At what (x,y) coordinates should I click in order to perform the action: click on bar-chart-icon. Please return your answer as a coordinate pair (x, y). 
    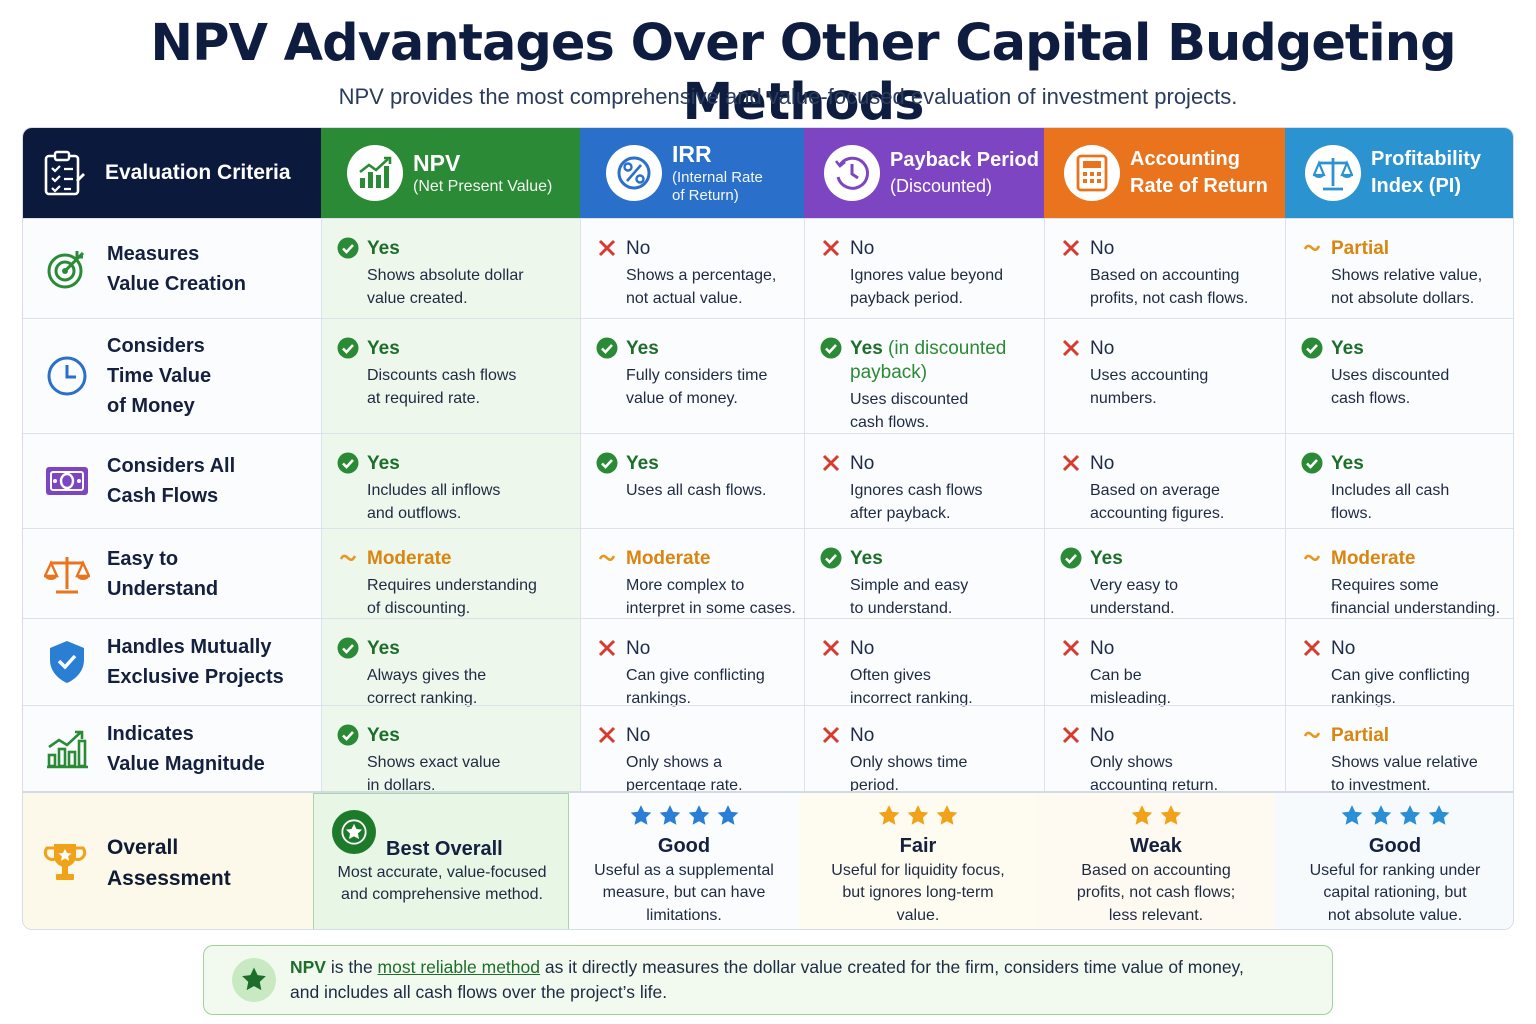
    Looking at the image, I should click on (67, 749).